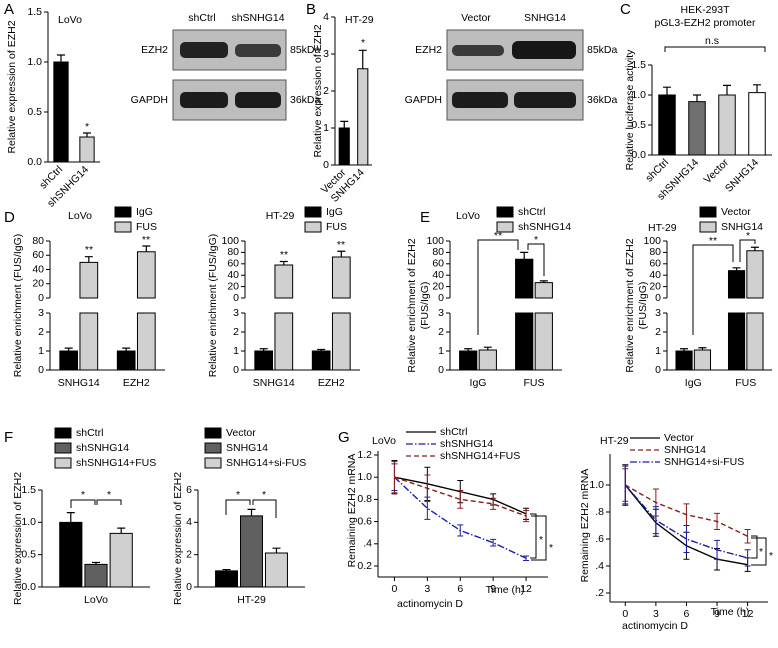  Describe the element at coordinates (364, 566) in the screenshot. I see `y-tick-label: 0.2` at that location.